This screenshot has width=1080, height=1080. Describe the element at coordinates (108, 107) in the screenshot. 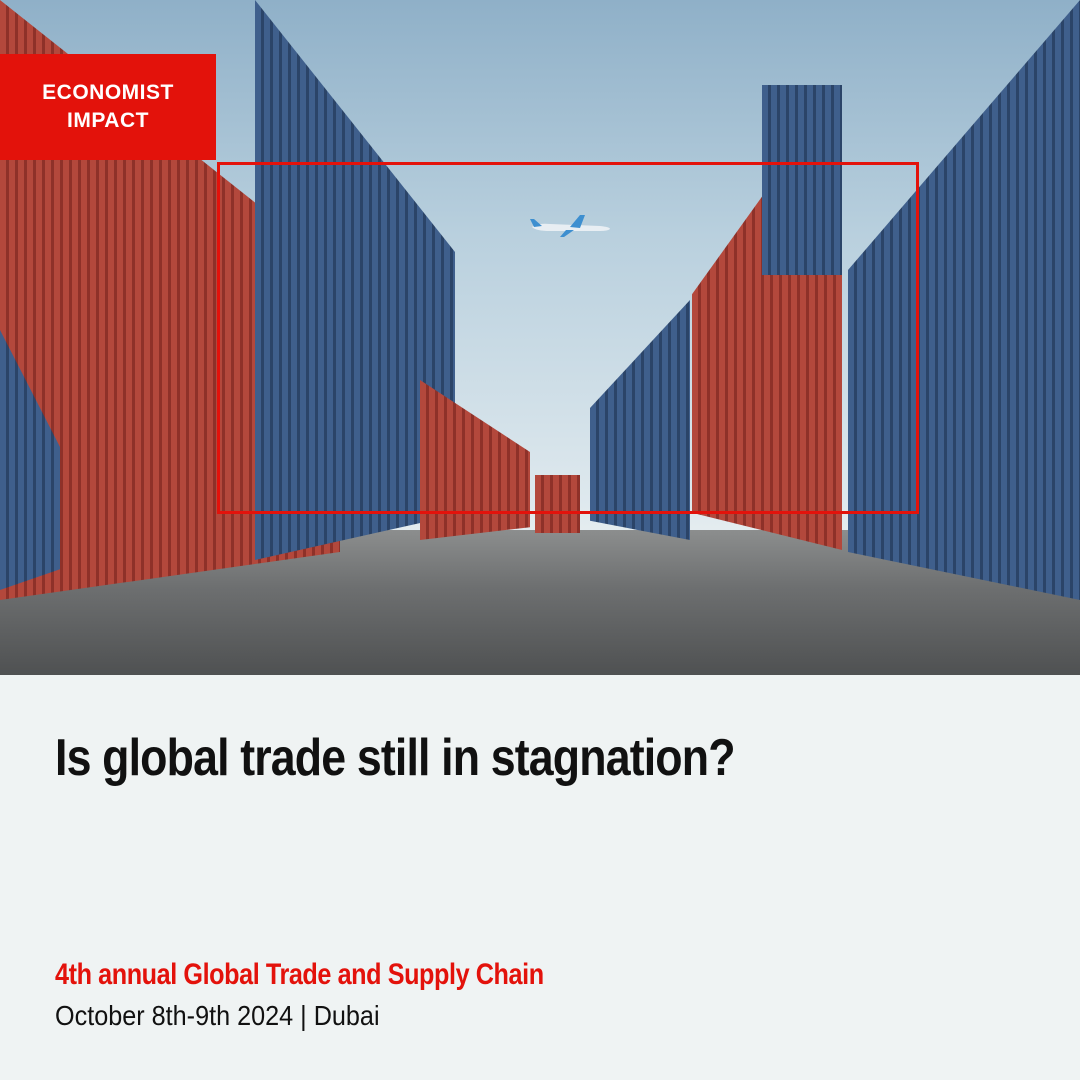

I see `economist-impact-logo: ECONOMIST IMPACT` at that location.